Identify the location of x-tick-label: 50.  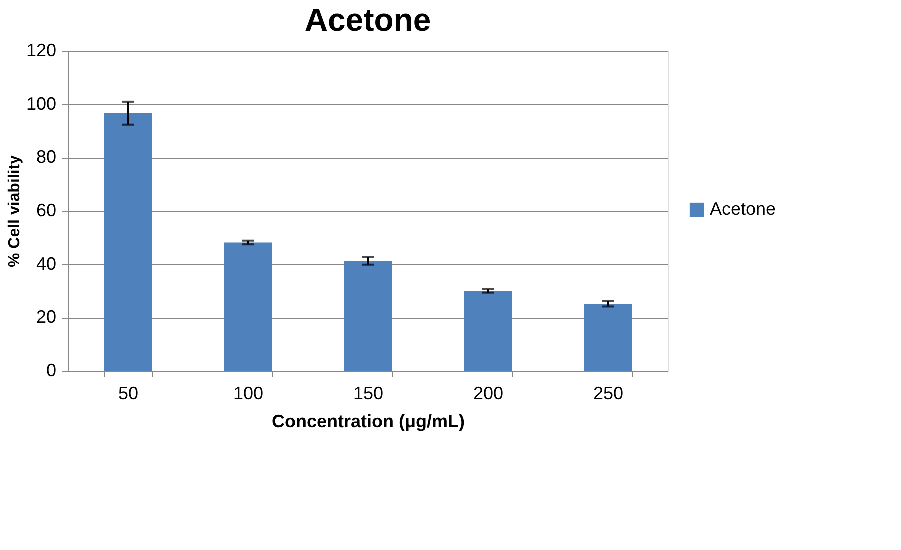
(128, 394).